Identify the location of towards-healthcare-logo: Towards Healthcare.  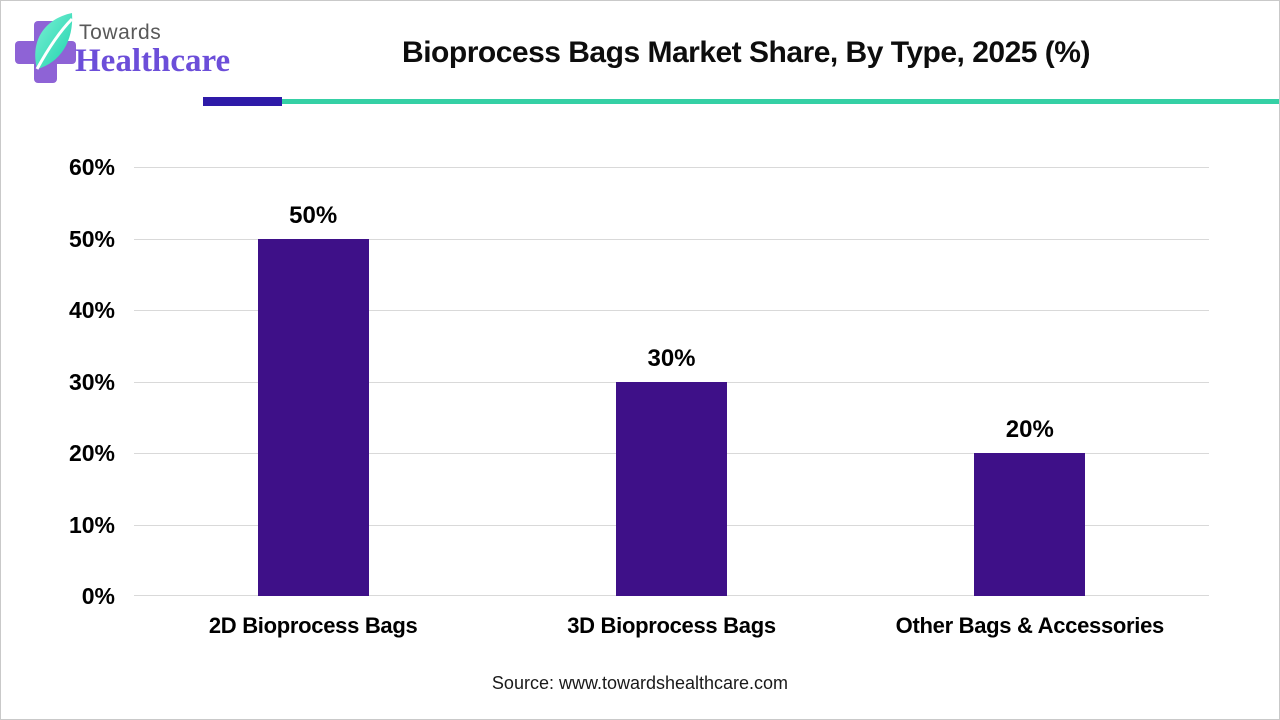
(136, 51).